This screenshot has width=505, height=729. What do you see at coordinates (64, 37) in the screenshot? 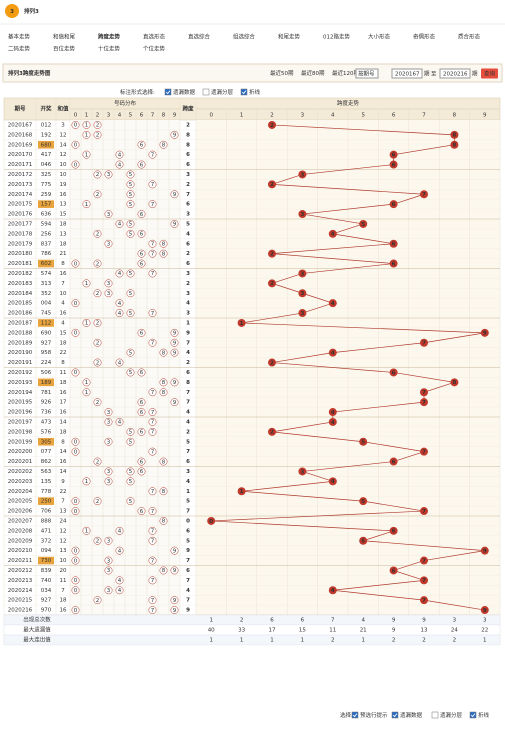
I see `nav-tab: 和值和尾` at bounding box center [64, 37].